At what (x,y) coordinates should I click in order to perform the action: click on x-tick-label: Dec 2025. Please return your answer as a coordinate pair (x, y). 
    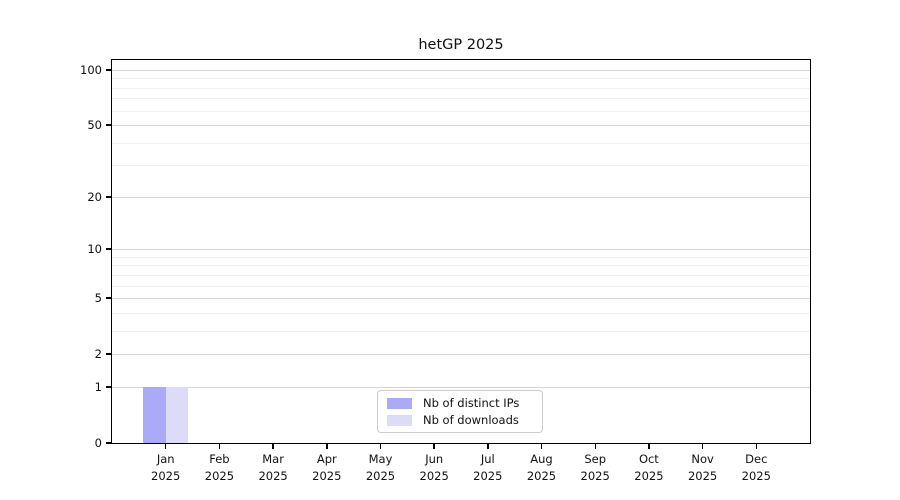
    Looking at the image, I should click on (756, 468).